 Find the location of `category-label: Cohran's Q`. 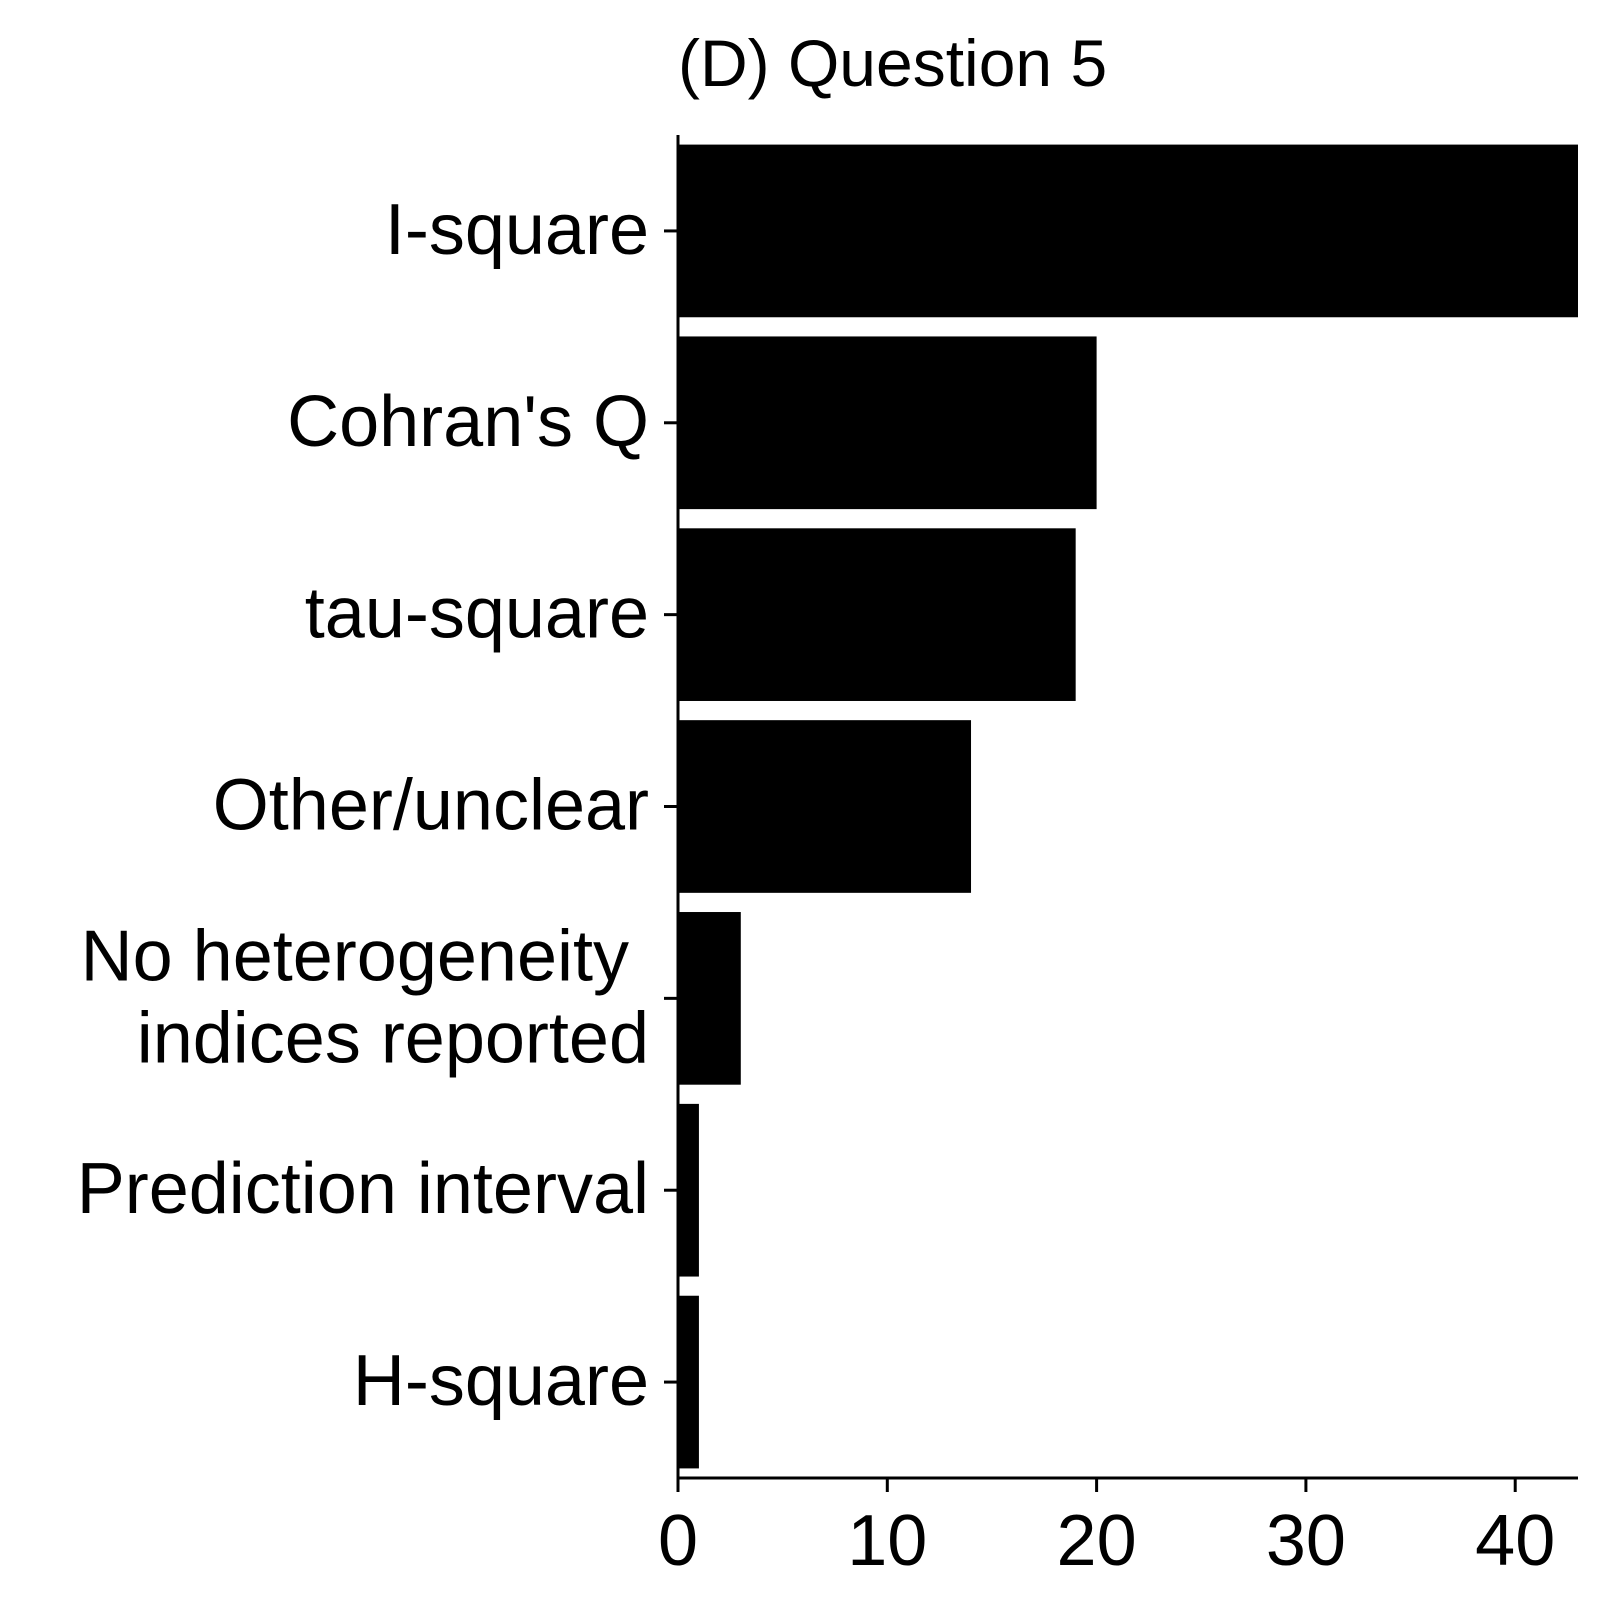

category-label: Cohran's Q is located at coordinates (468, 422).